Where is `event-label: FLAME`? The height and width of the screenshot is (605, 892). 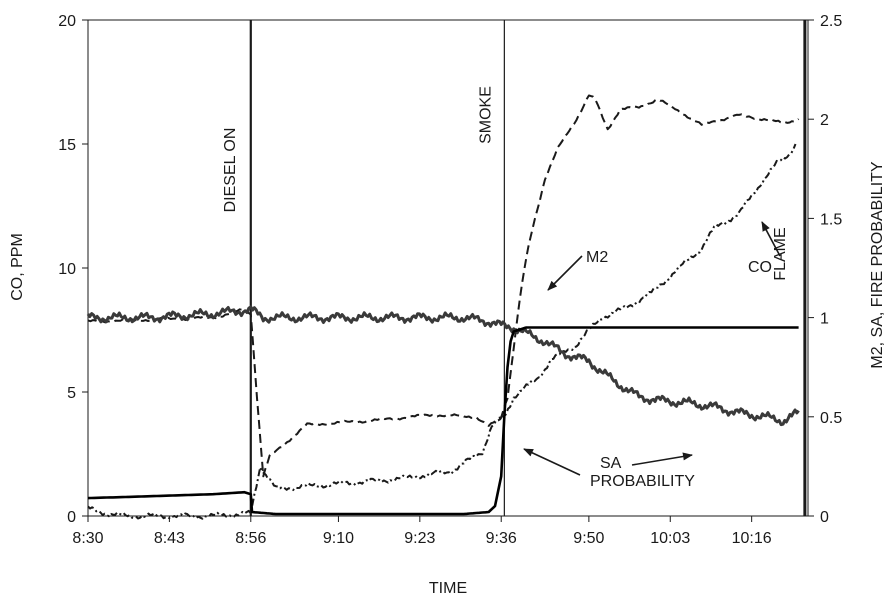 event-label: FLAME is located at coordinates (780, 253).